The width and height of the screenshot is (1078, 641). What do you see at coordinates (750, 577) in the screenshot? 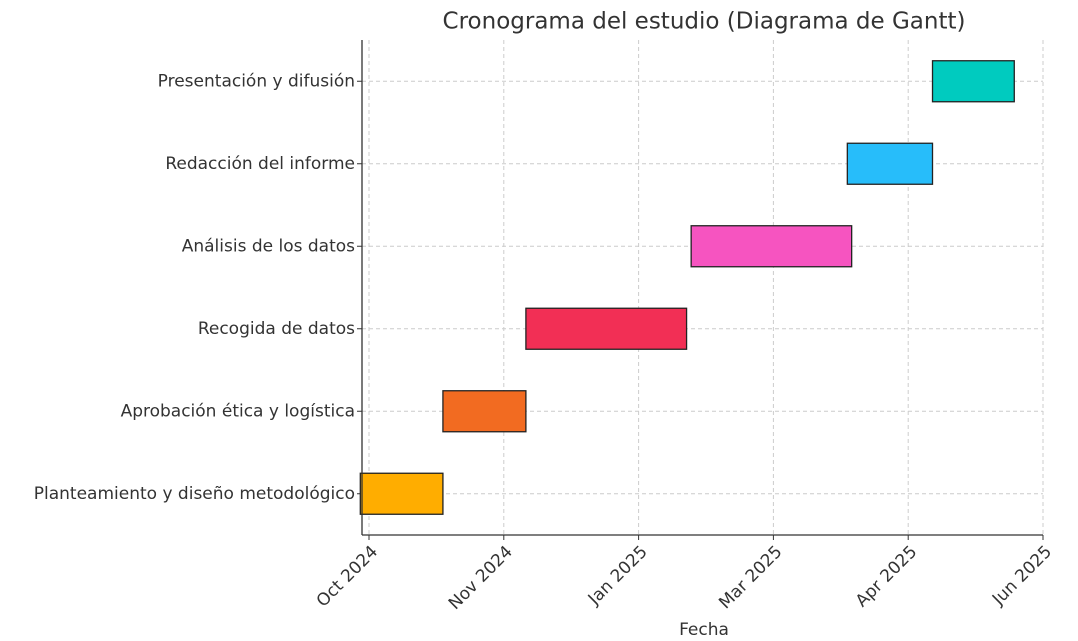
I see `x-tick-label: Mar 2025` at bounding box center [750, 577].